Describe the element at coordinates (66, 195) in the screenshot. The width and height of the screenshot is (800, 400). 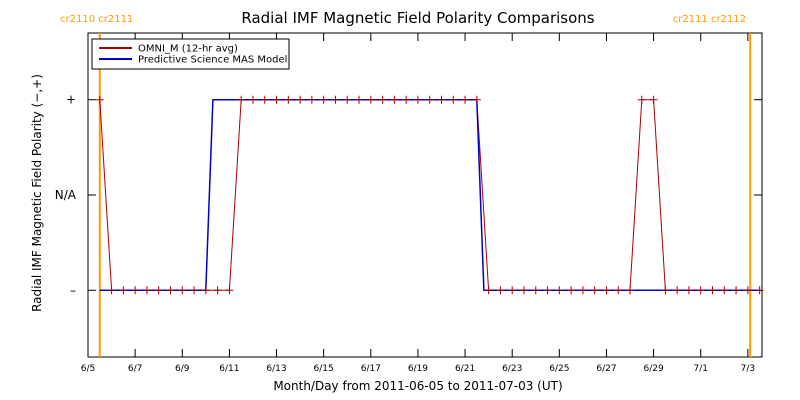
I see `y-tick-label: N/A` at that location.